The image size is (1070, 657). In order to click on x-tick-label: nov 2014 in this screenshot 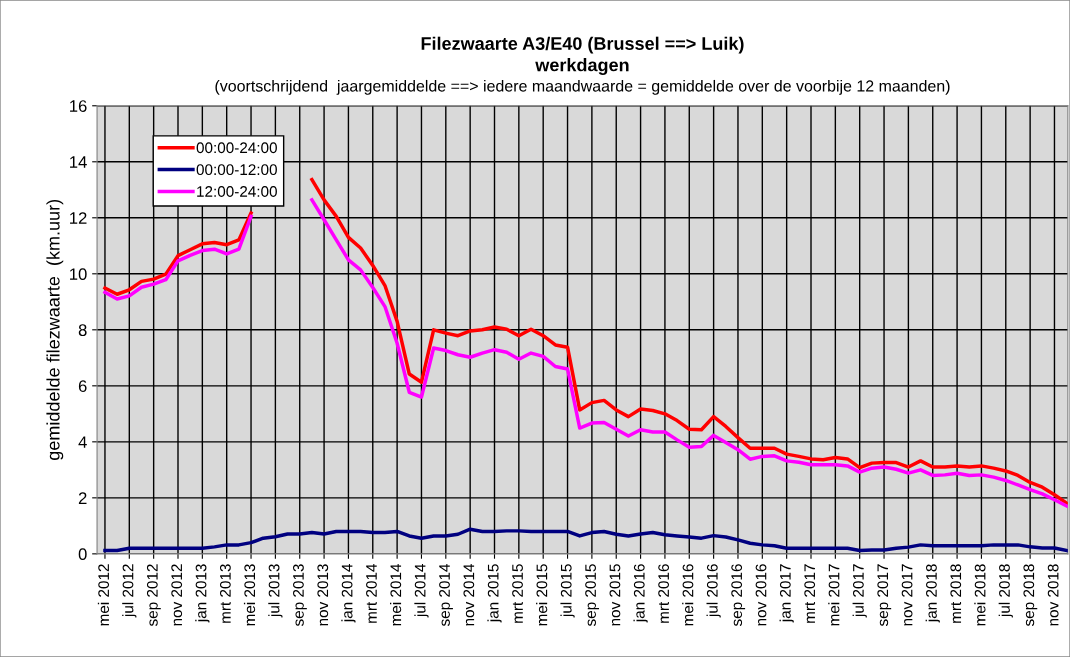, I will do `click(469, 595)`.